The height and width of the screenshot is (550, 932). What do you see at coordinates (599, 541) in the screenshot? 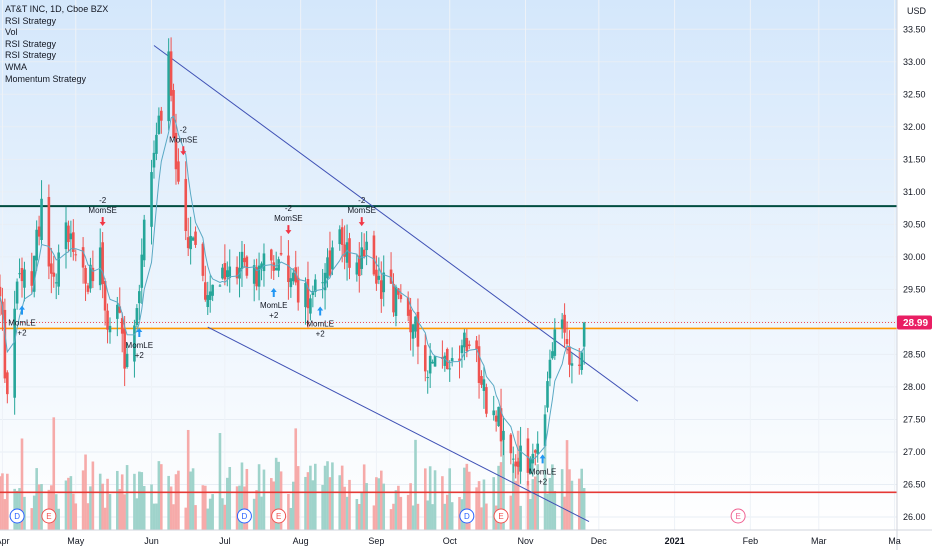
I see `time-tick-label: Dec` at bounding box center [599, 541].